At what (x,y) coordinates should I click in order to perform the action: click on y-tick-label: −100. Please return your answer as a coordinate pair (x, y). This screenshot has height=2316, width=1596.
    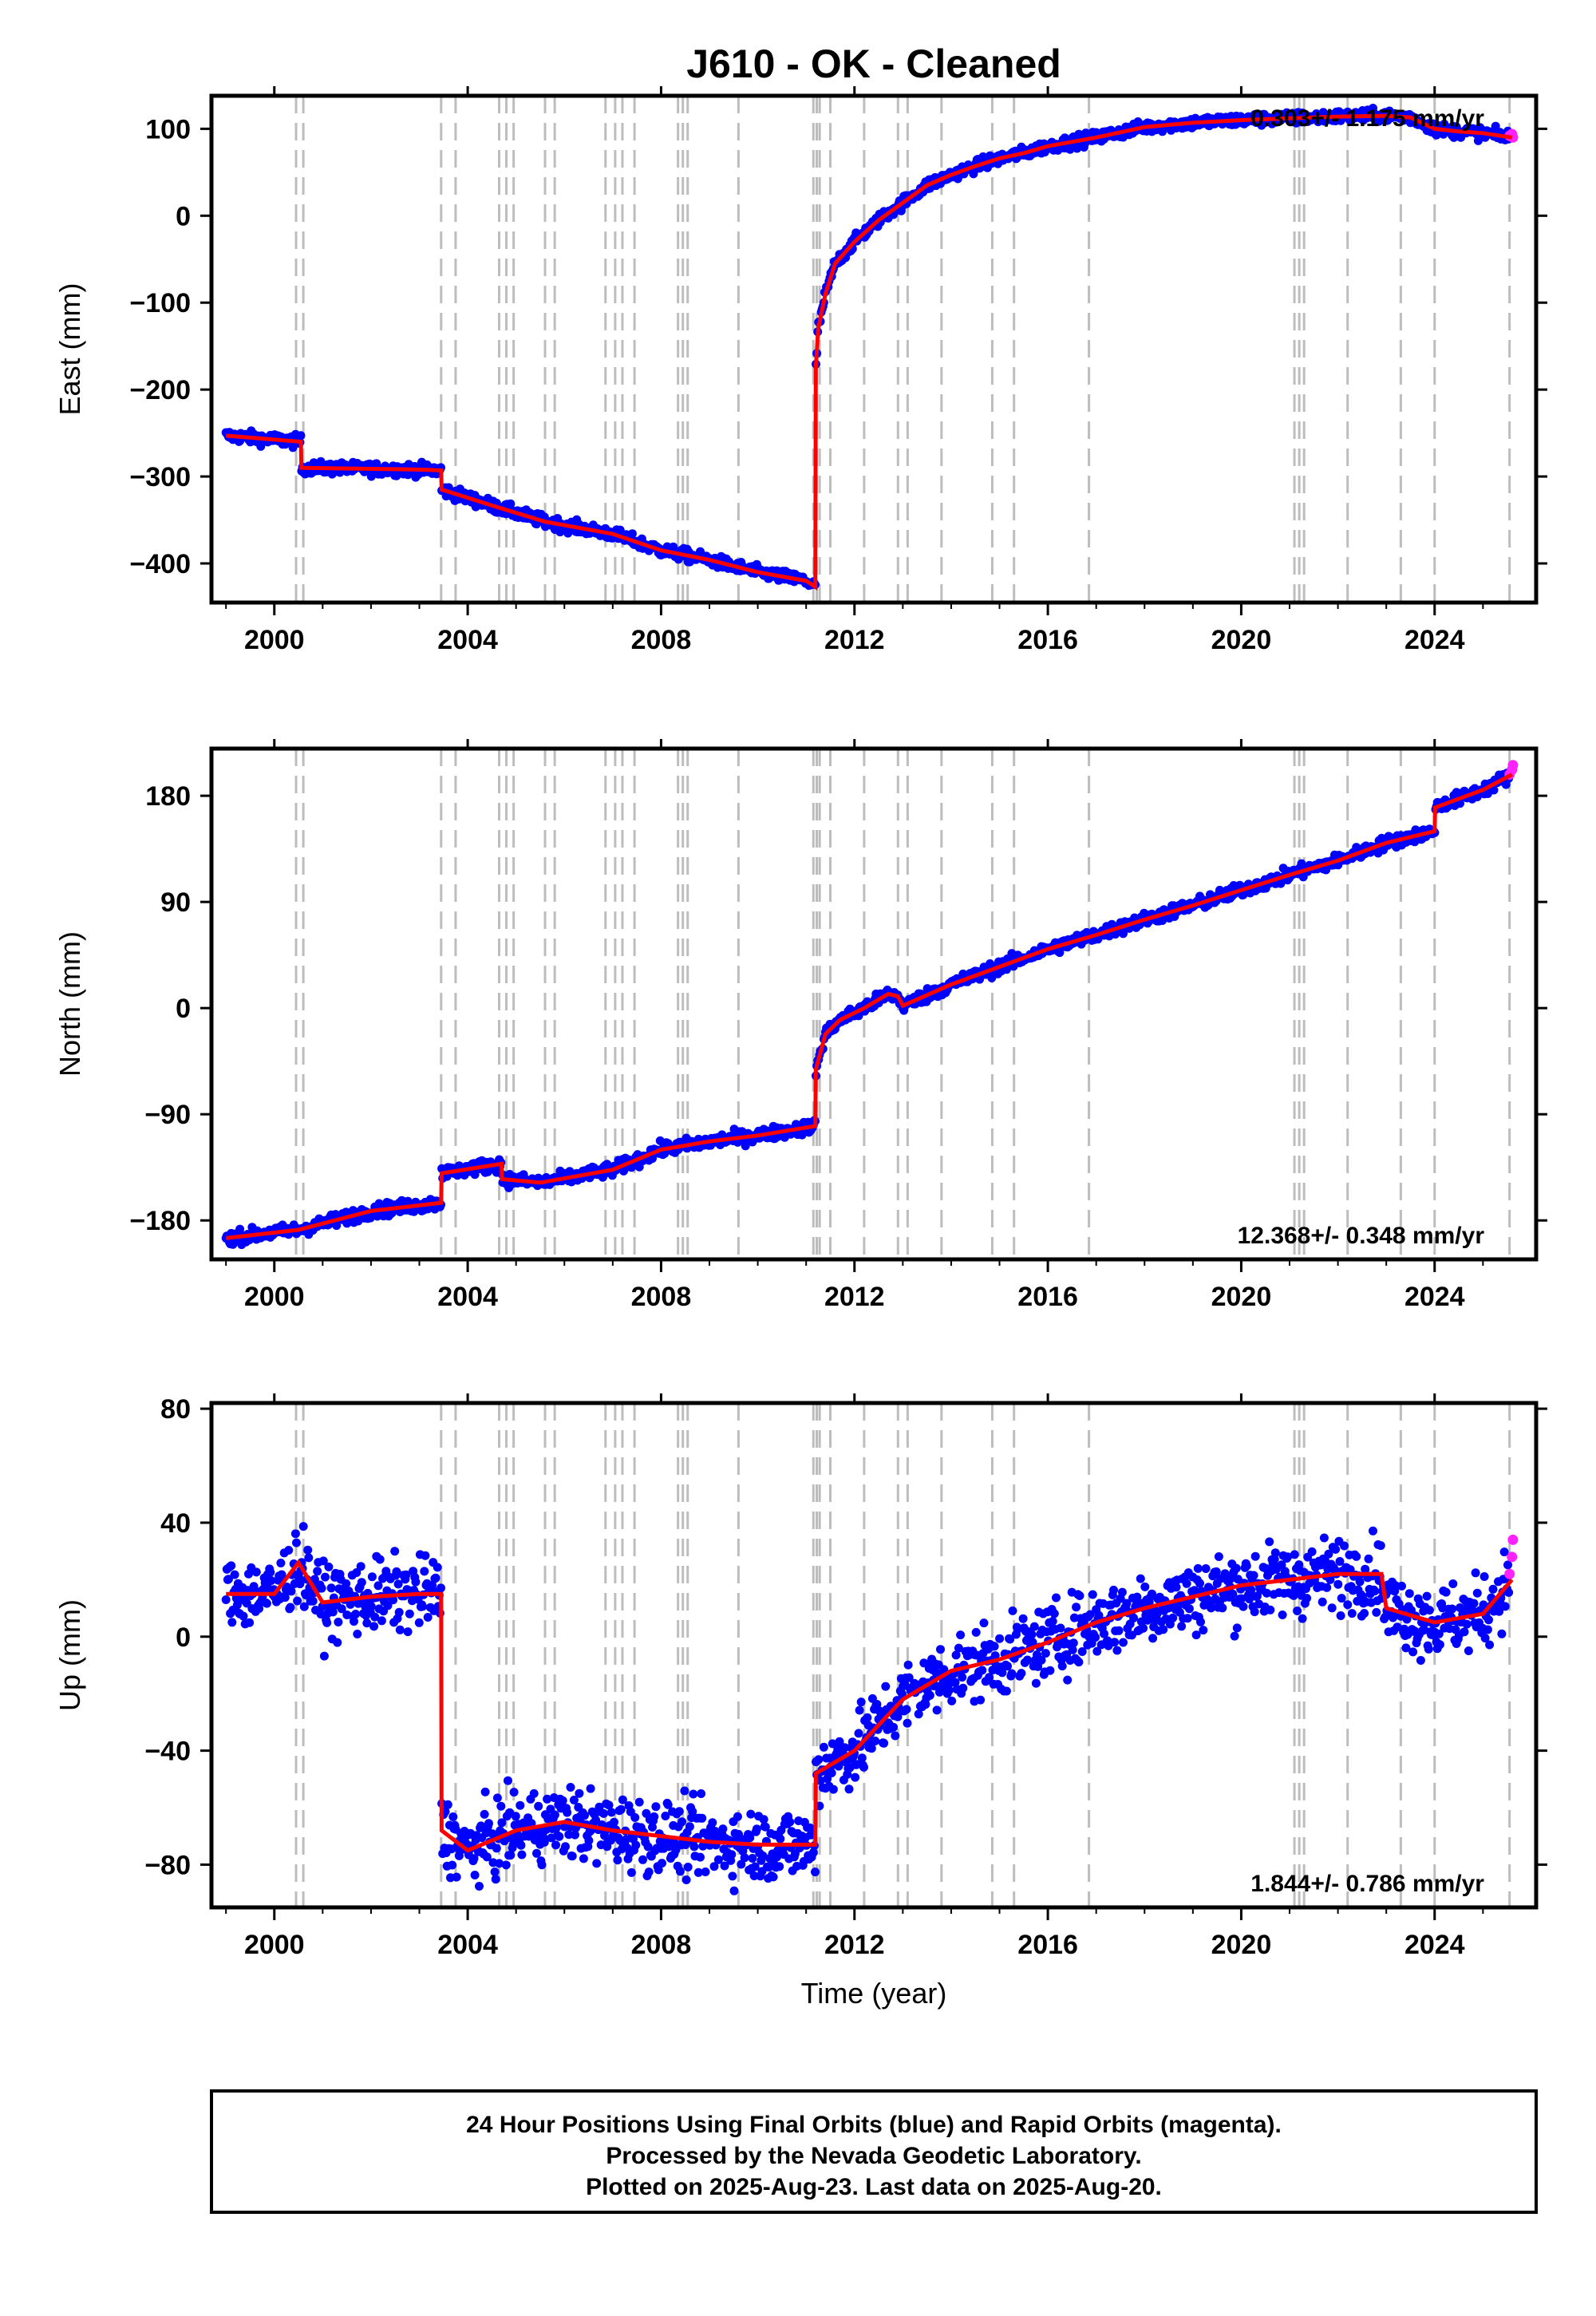
    Looking at the image, I should click on (160, 303).